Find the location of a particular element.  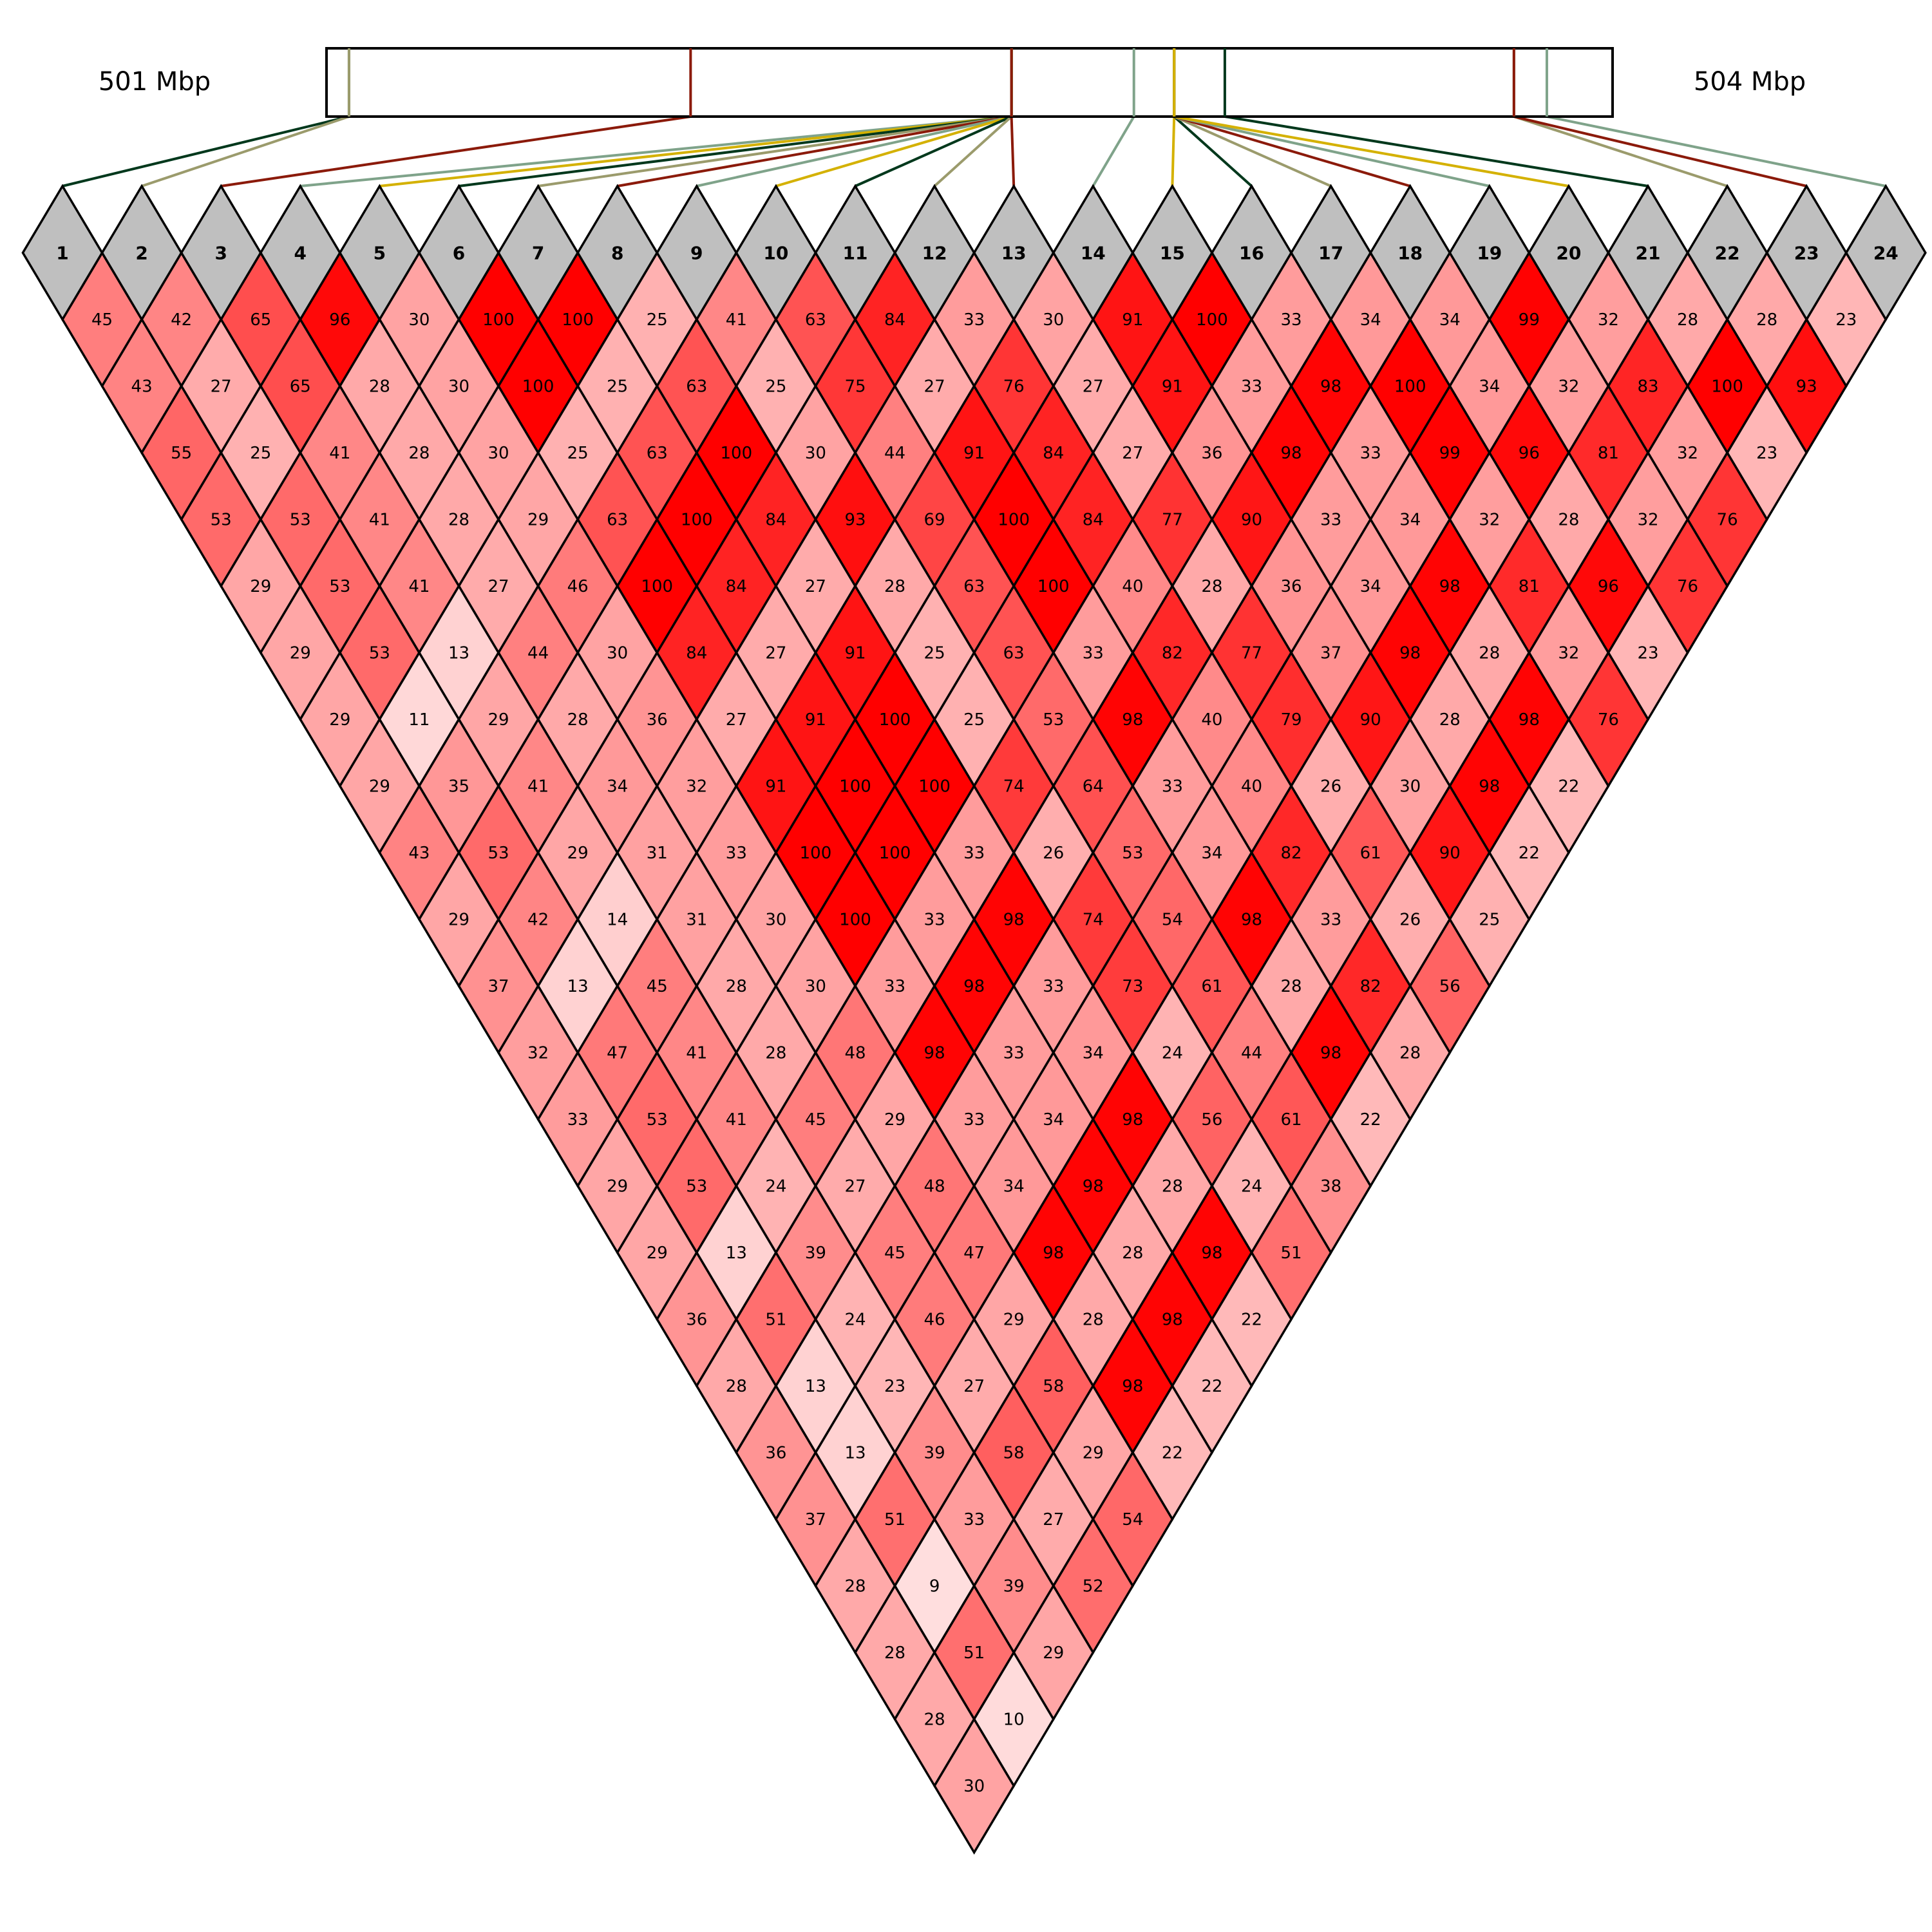

ld-cell-value: 41 is located at coordinates (339, 453).